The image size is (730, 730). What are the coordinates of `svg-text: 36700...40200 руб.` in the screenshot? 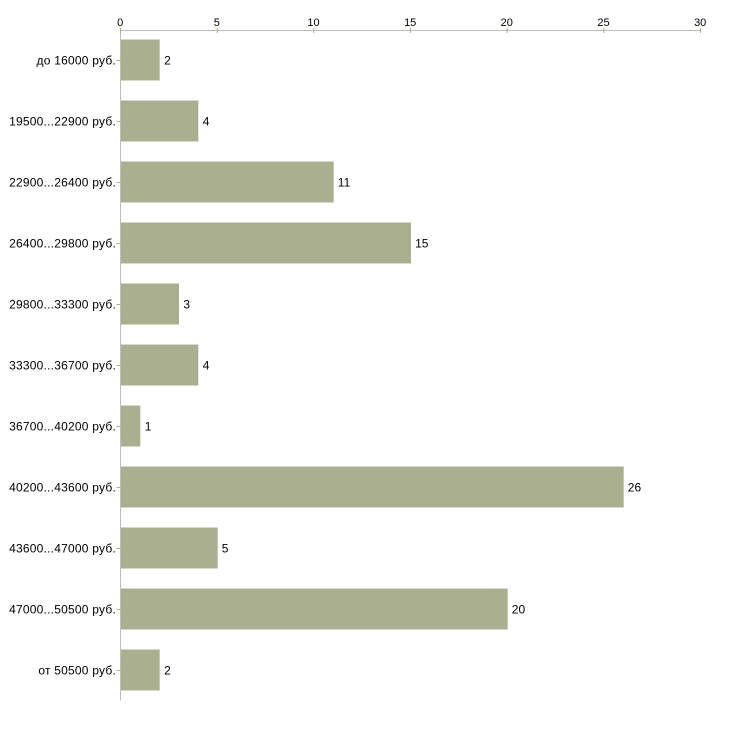 It's located at (62, 427).